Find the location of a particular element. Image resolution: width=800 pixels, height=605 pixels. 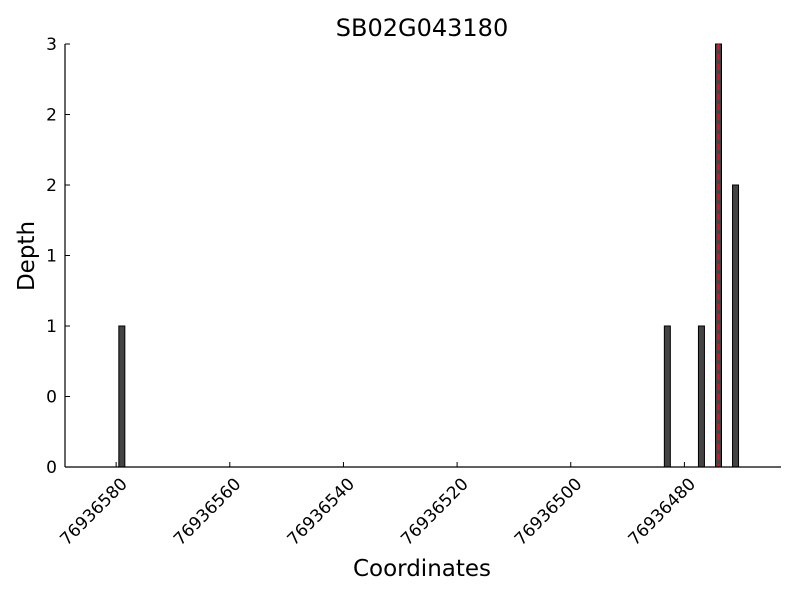

y-tick-label: 3 is located at coordinates (51, 45).